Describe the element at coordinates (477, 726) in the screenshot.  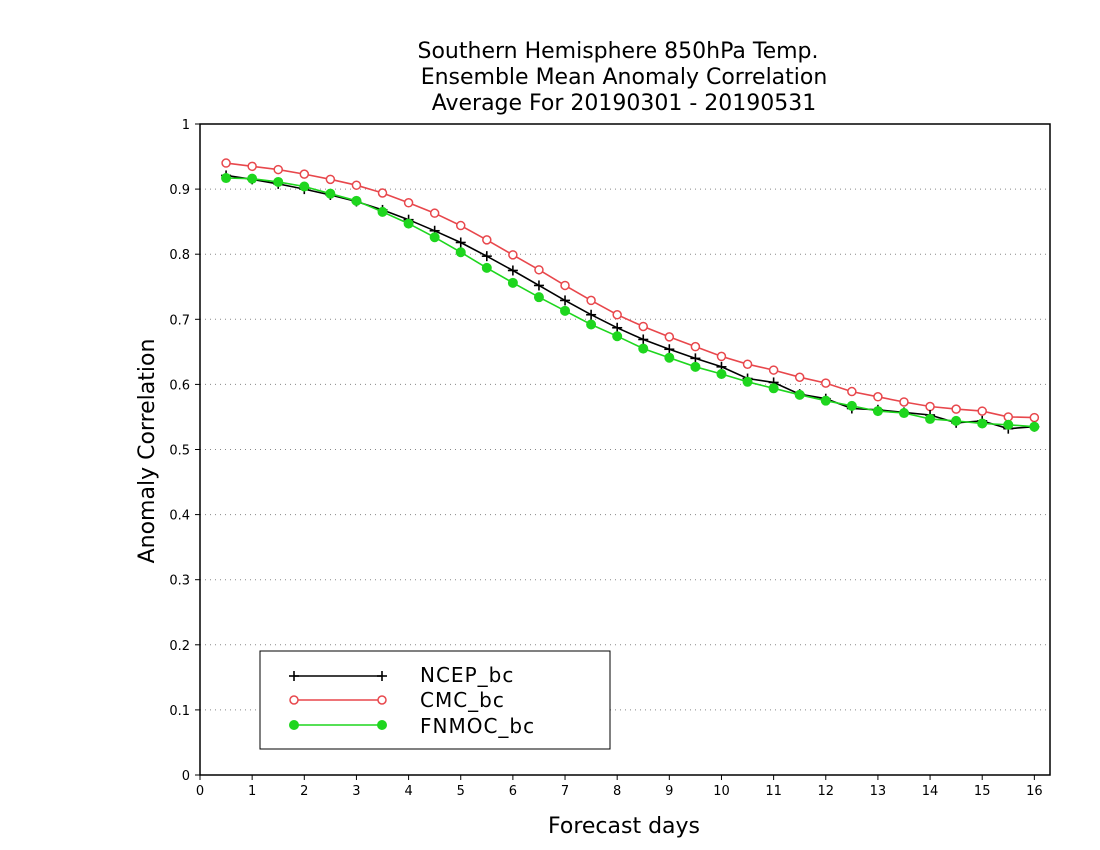
I see `legend-label-fnmoc: FNMOC_bc` at that location.